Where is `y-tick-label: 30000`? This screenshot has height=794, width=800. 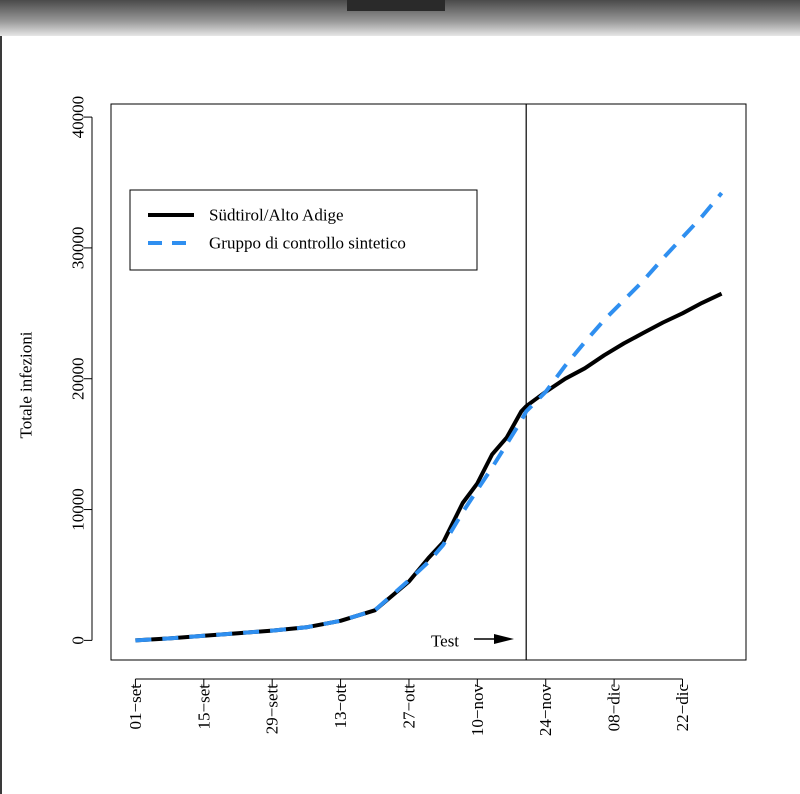
y-tick-label: 30000 is located at coordinates (78, 248).